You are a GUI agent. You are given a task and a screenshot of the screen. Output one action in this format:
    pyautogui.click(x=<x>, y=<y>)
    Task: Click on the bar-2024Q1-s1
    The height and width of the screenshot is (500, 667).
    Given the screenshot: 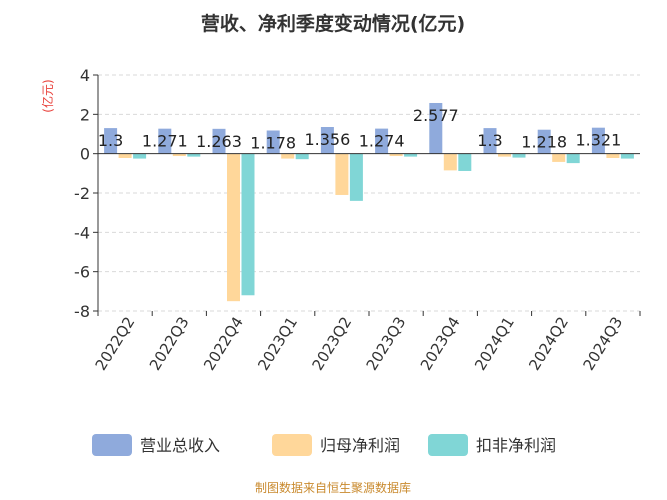 What is the action you would take?
    pyautogui.click(x=504, y=155)
    